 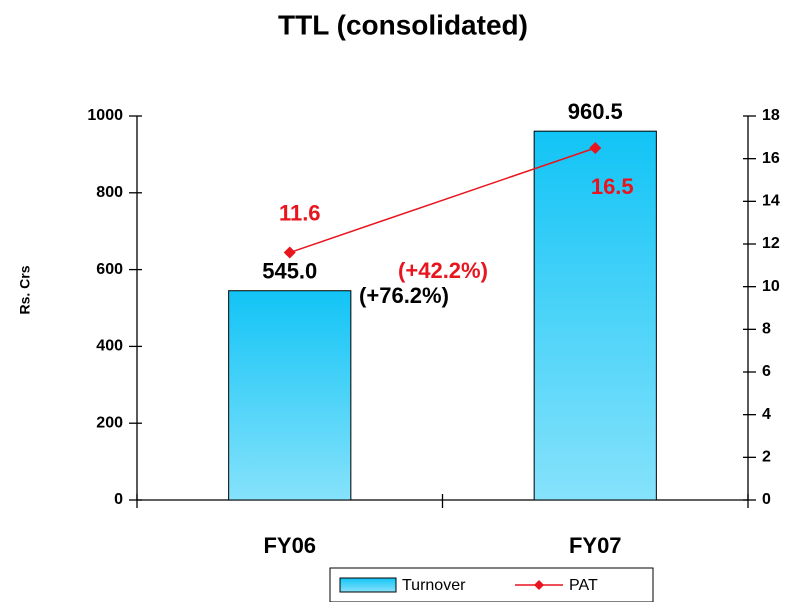 I want to click on y-tick-label: 1000, so click(x=105, y=115).